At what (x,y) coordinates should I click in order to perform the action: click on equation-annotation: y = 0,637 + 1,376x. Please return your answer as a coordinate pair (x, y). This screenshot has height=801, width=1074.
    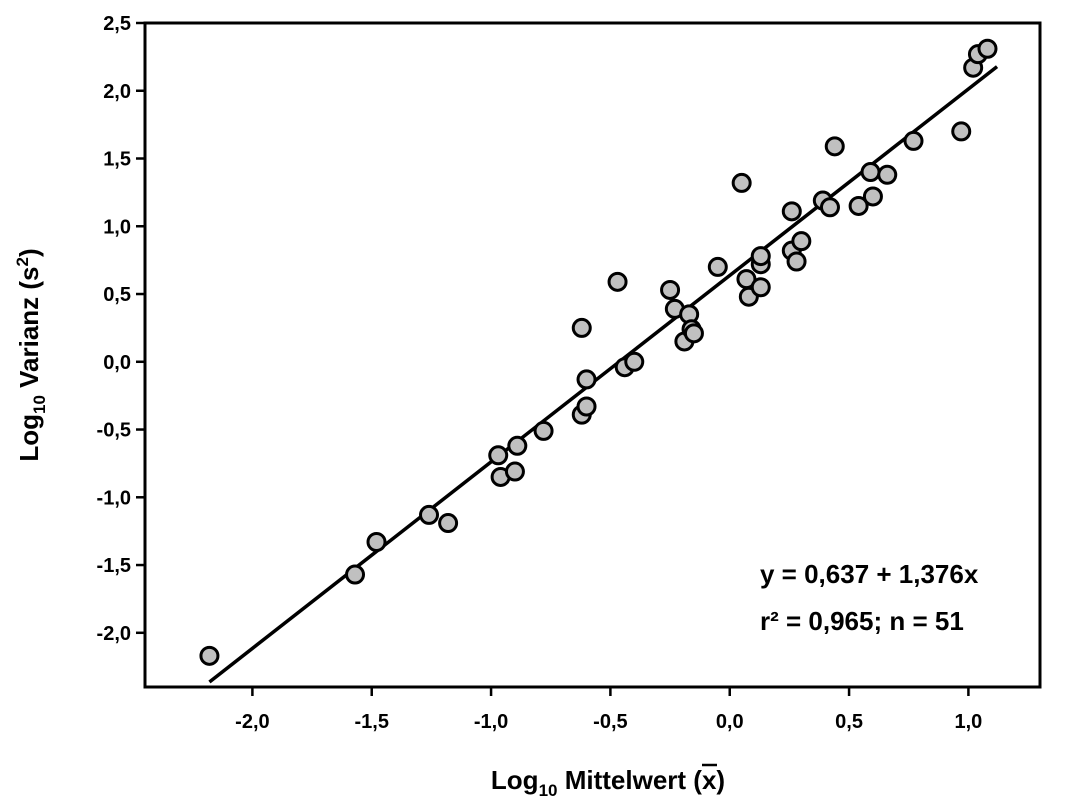
    Looking at the image, I should click on (869, 574).